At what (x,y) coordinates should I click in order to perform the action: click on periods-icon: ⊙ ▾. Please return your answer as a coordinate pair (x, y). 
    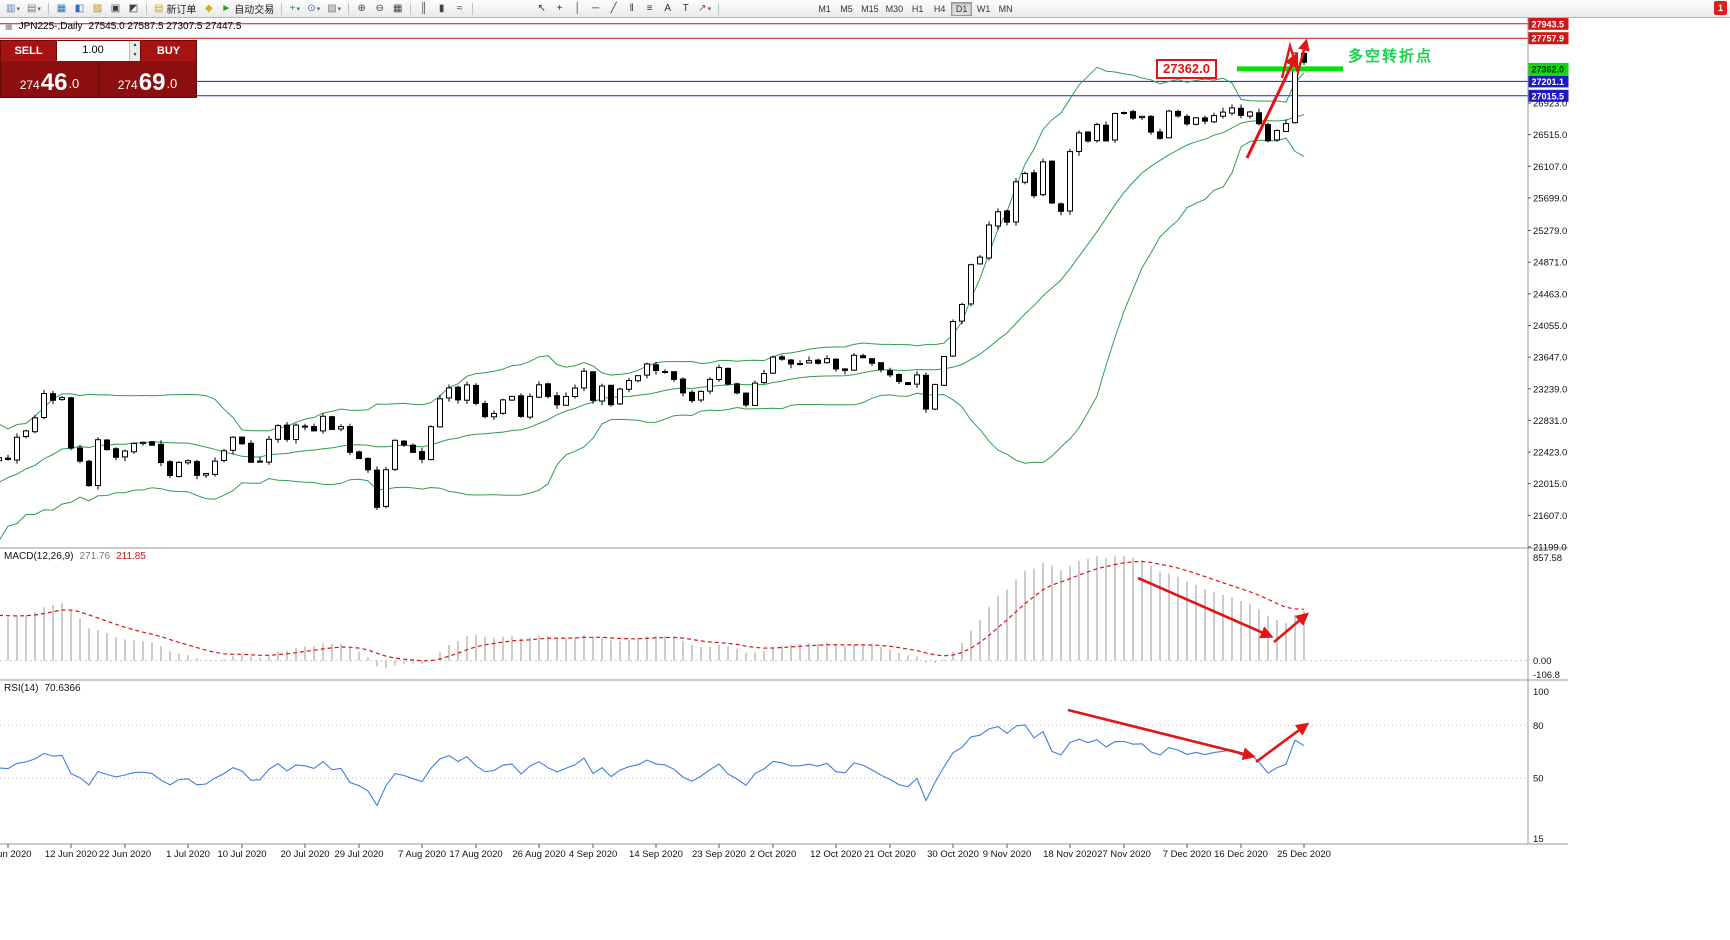
    Looking at the image, I should click on (313, 8).